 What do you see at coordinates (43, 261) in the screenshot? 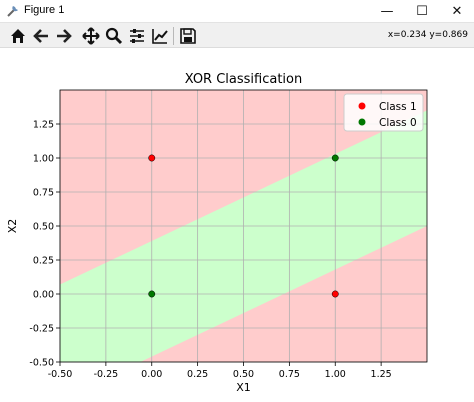
I see `y-tick-label: 0.25` at bounding box center [43, 261].